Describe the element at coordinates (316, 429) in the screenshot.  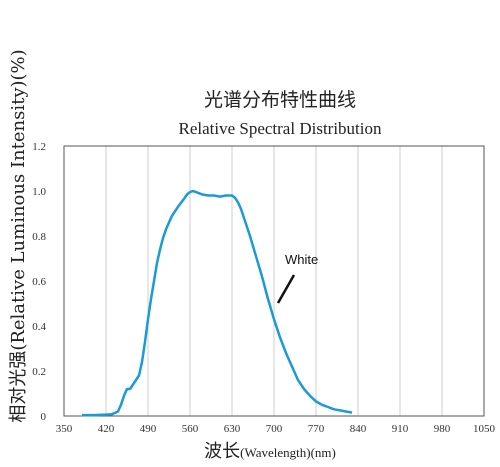
I see `x-tick-label: 770` at that location.